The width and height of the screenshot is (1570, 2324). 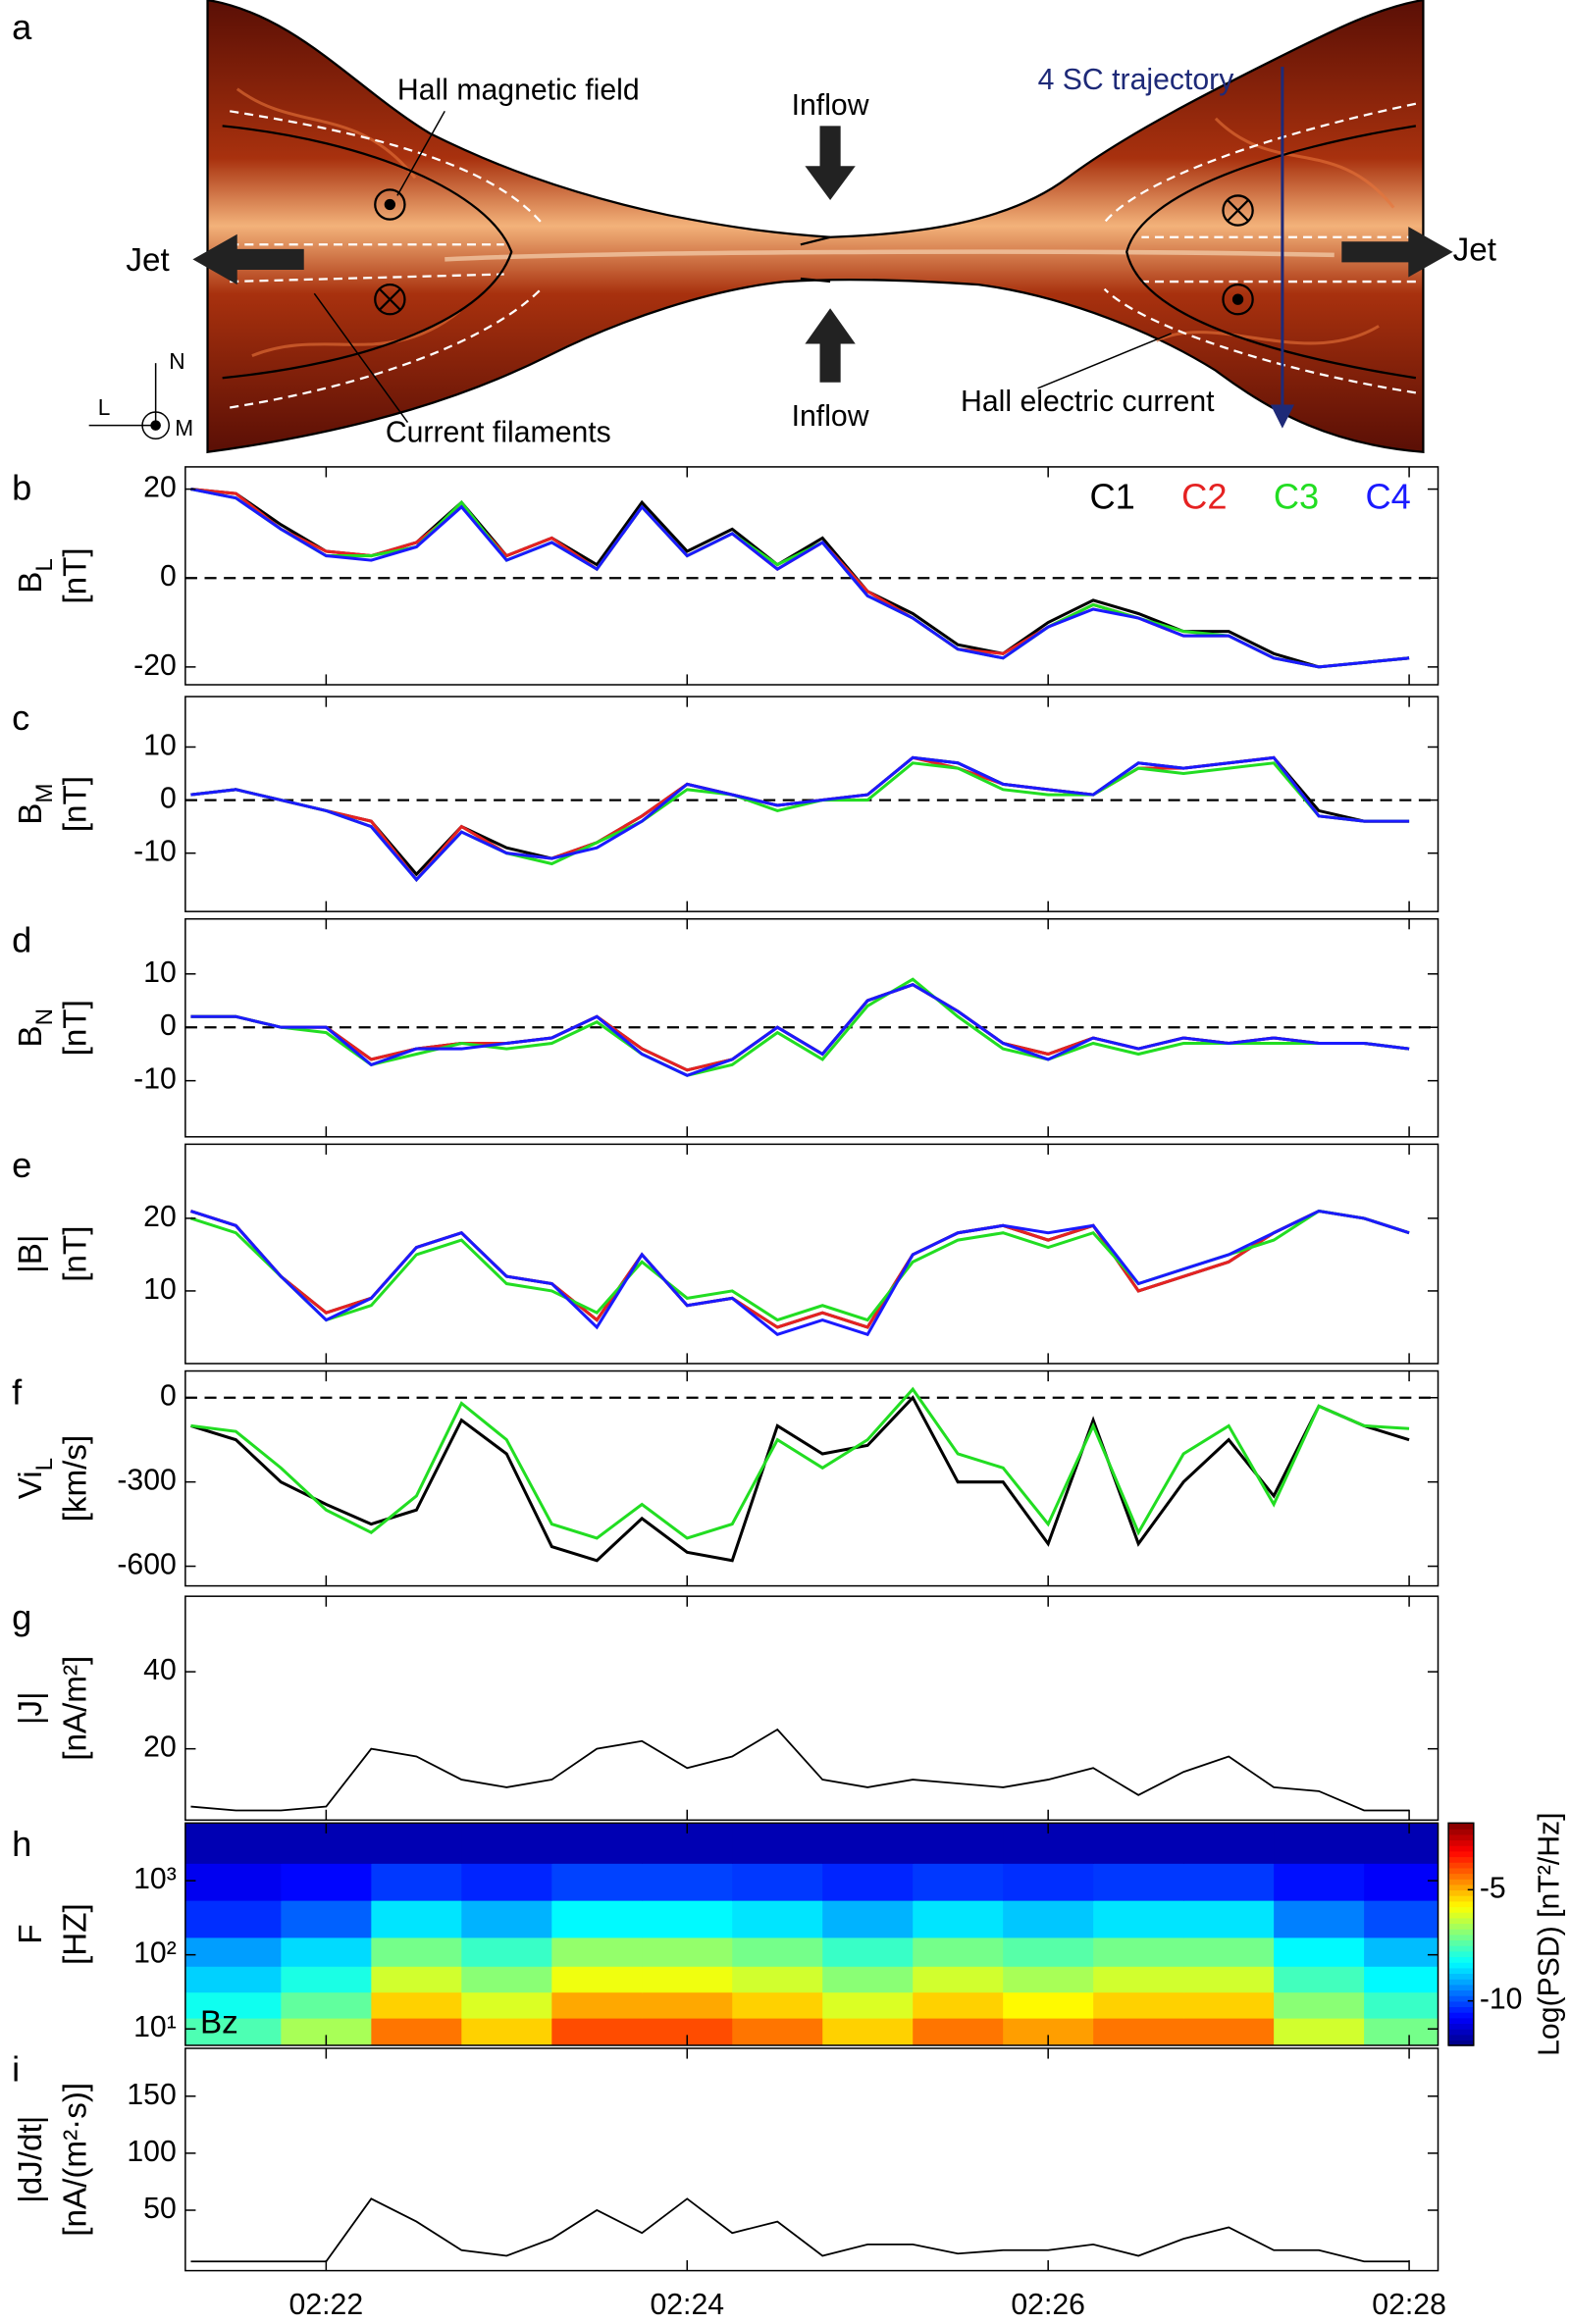 I want to click on y-label-sub: L, so click(x=44, y=1464).